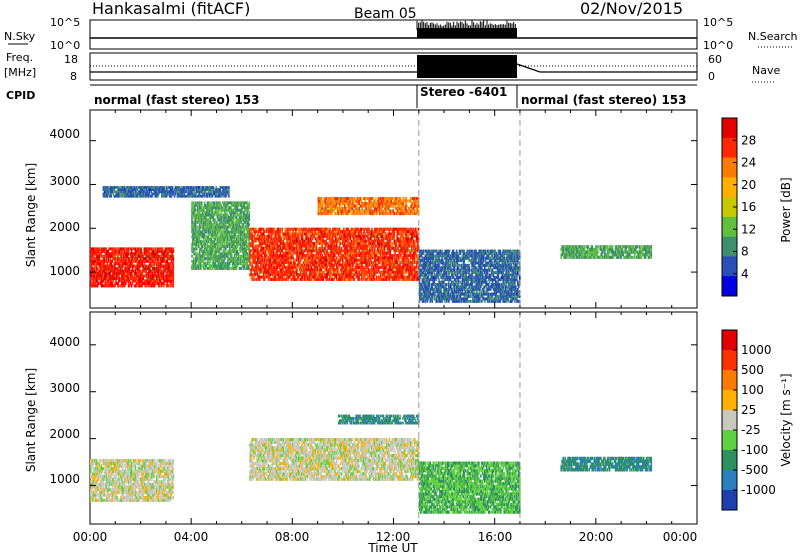 Image resolution: width=800 pixels, height=554 pixels. I want to click on nave-tick-top: 60, so click(715, 59).